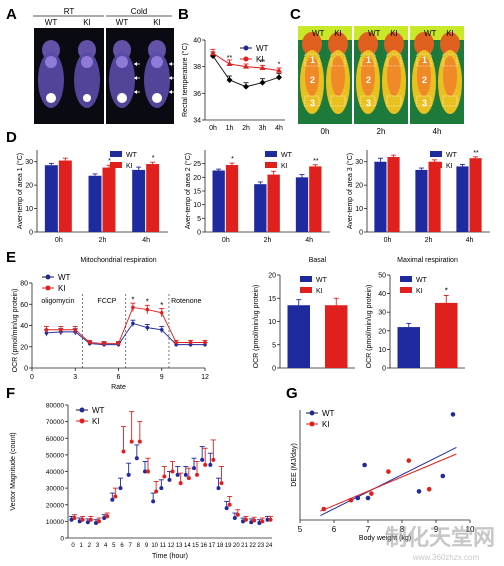  What do you see at coordinates (147, 546) in the screenshot?
I see `f-x-tick-label: 9` at bounding box center [147, 546].